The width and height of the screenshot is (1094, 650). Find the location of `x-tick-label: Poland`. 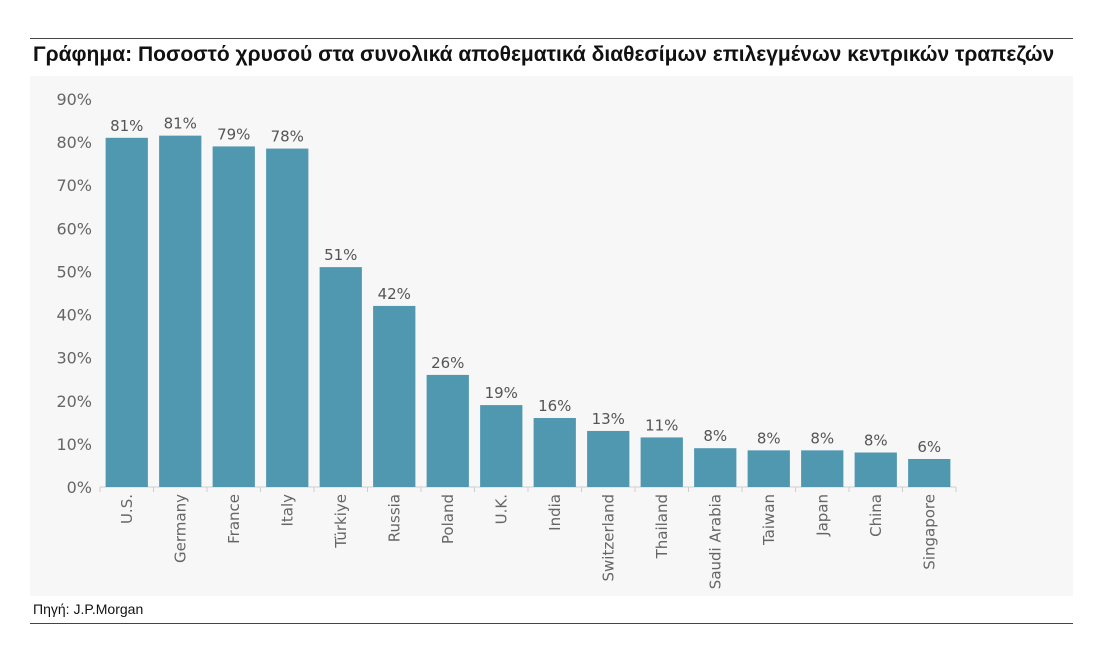

x-tick-label: Poland is located at coordinates (448, 519).